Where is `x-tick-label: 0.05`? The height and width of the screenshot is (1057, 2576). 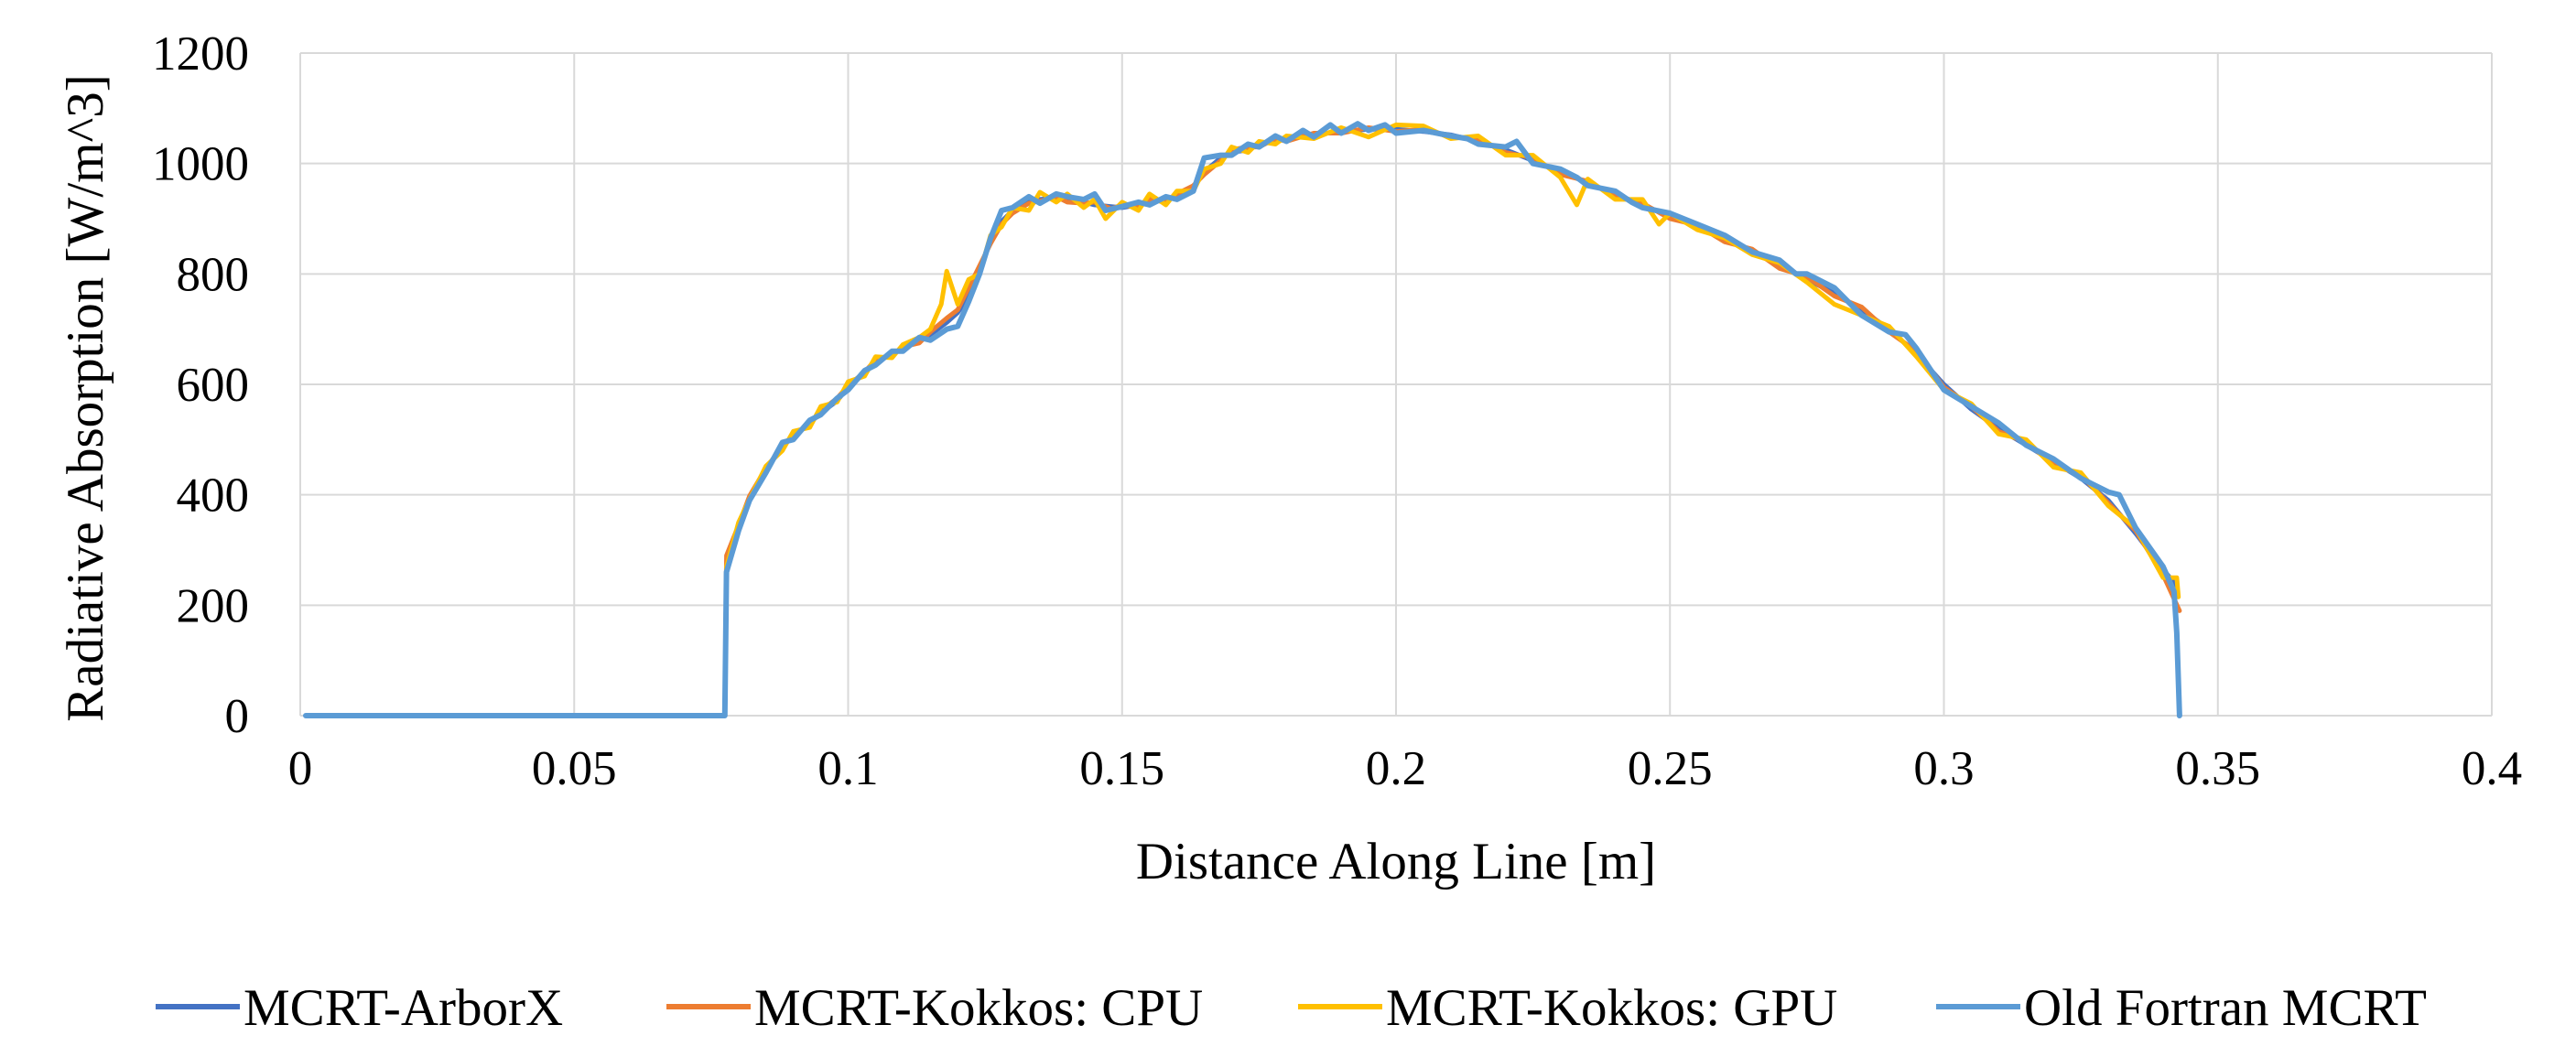
x-tick-label: 0.05 is located at coordinates (575, 768).